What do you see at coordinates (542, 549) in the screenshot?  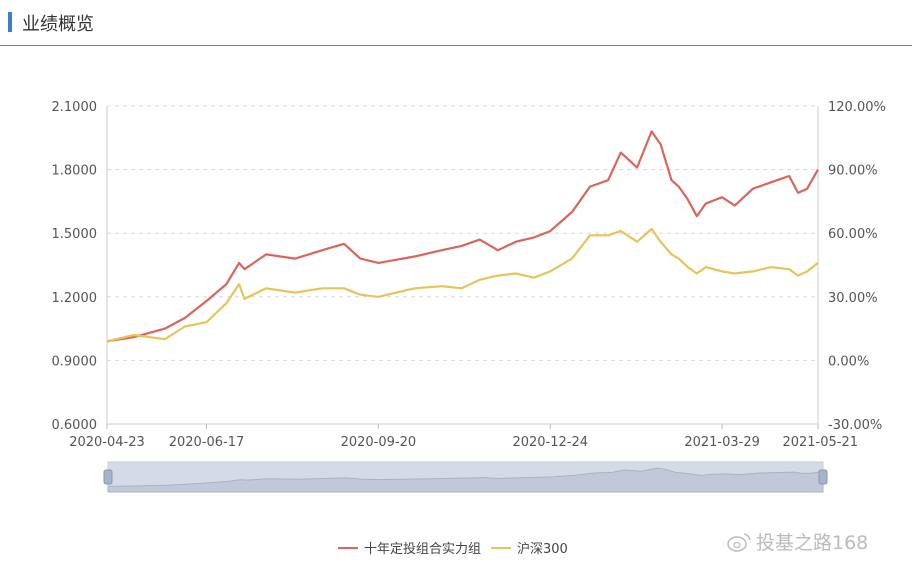 I see `legend-label-series2: 沪深300` at bounding box center [542, 549].